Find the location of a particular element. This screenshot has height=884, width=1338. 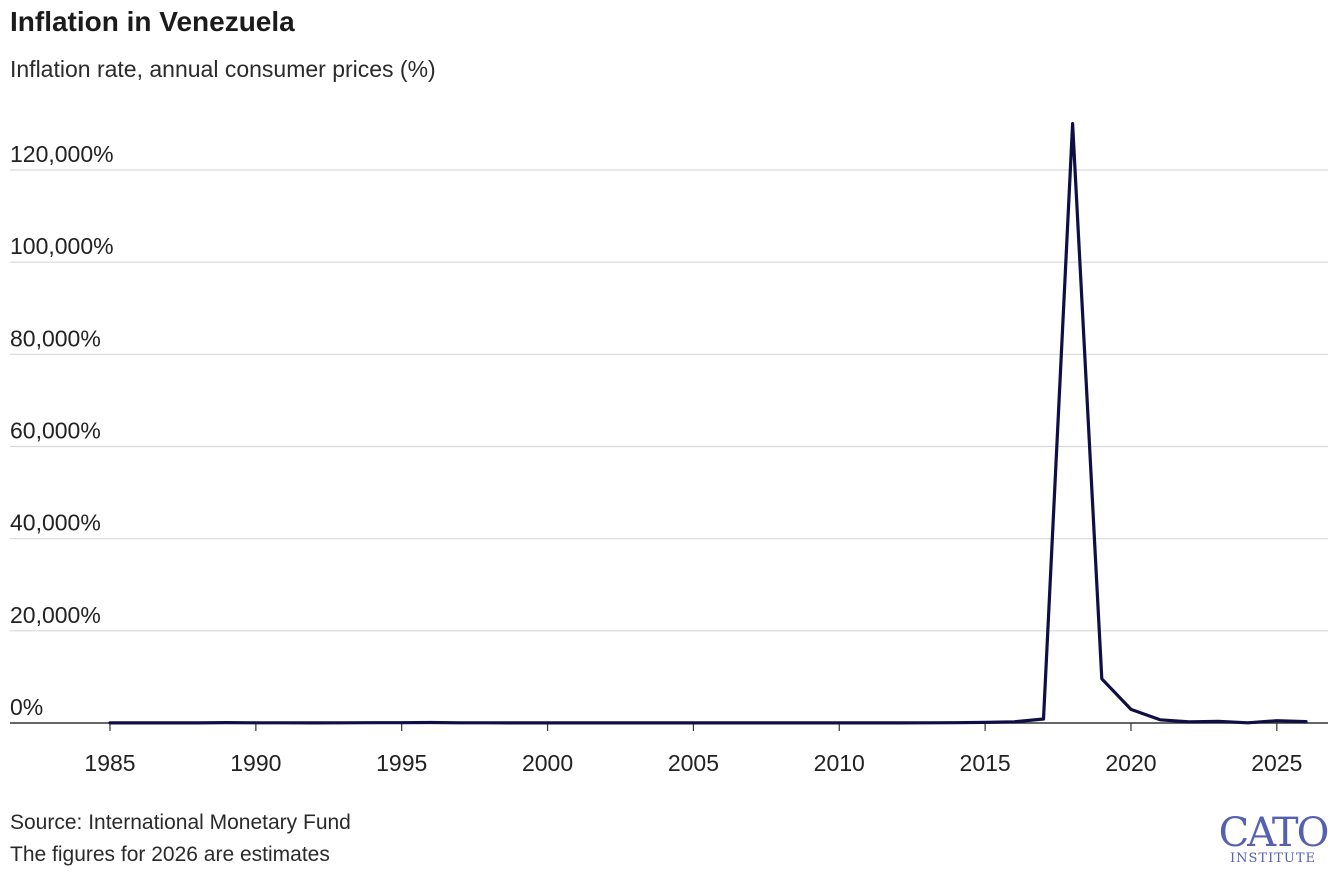

y-tick-label: 80,000% is located at coordinates (55, 338).